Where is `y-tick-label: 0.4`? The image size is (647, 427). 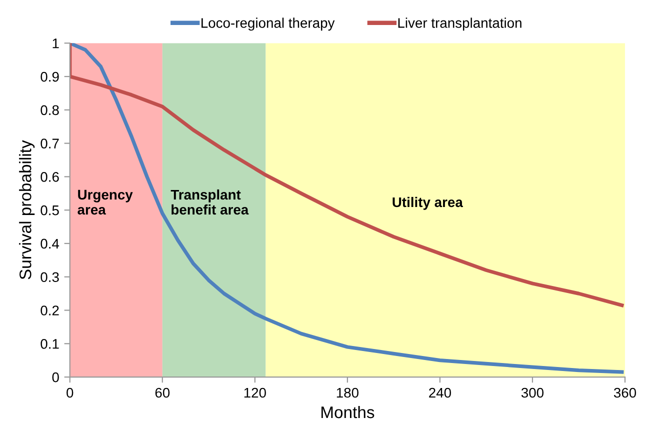 y-tick-label: 0.4 is located at coordinates (50, 243).